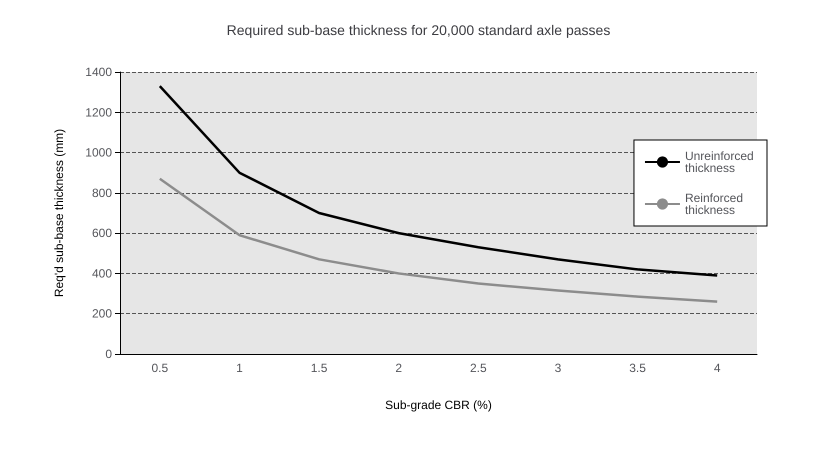 Image resolution: width=837 pixels, height=459 pixels. I want to click on y-tick-label: 600, so click(102, 233).